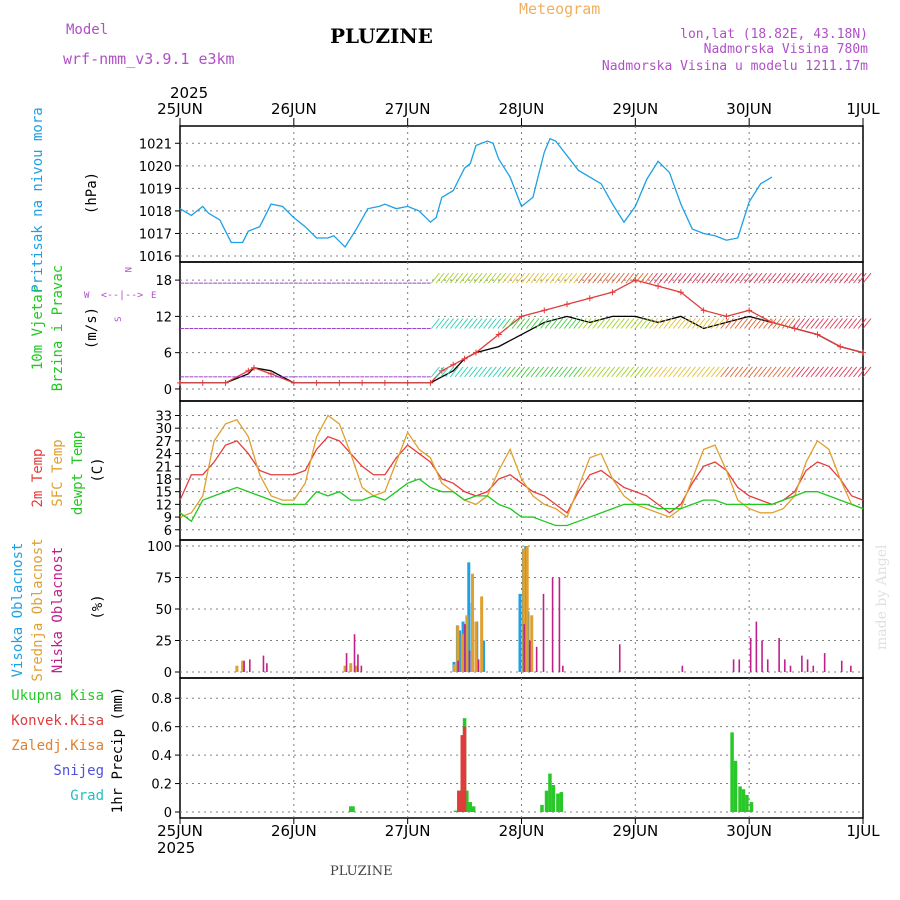 This screenshot has width=900, height=900. I want to click on compass-s: S, so click(119, 319).